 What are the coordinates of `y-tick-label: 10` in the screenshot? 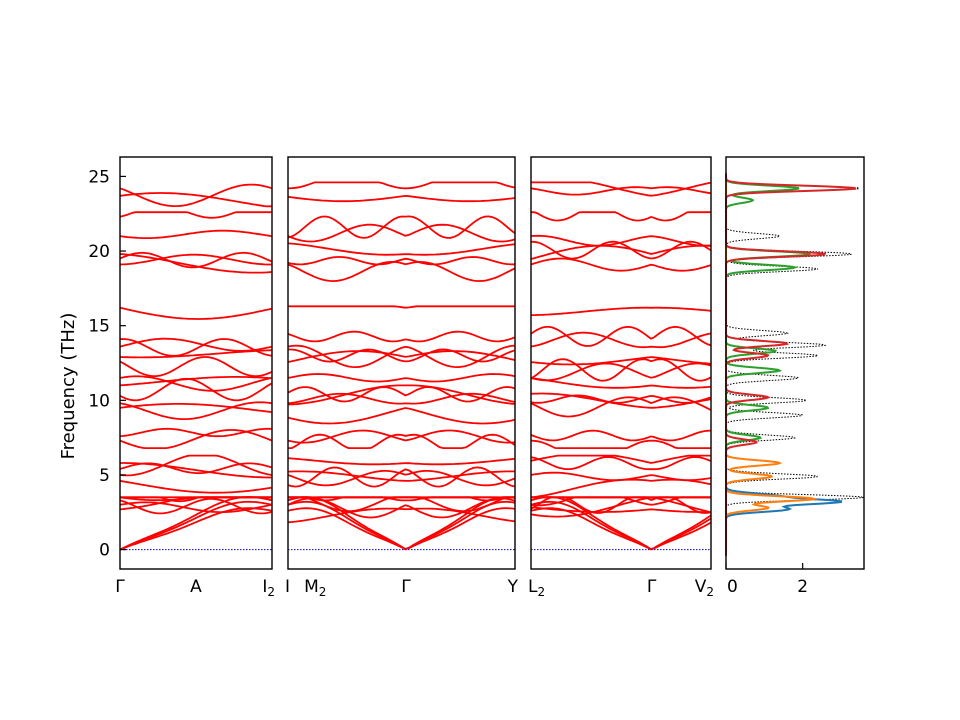 It's located at (99, 401).